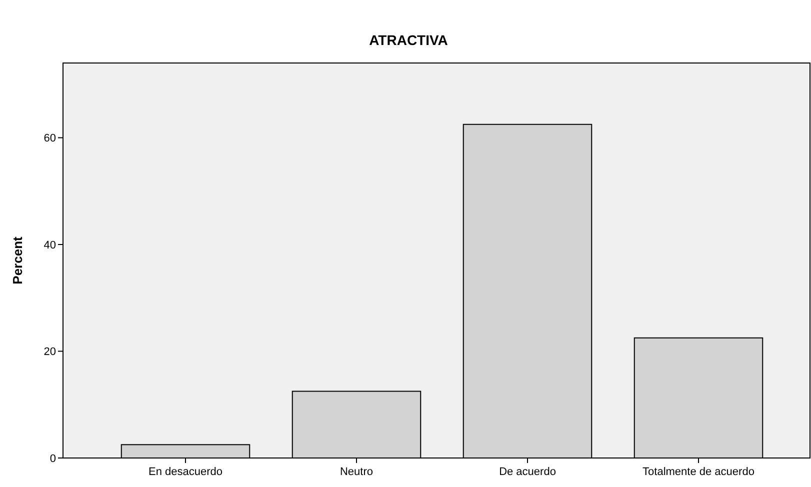 This screenshot has width=811, height=487. Describe the element at coordinates (698, 472) in the screenshot. I see `x-tick-label: Totalmente de acuerdo` at that location.